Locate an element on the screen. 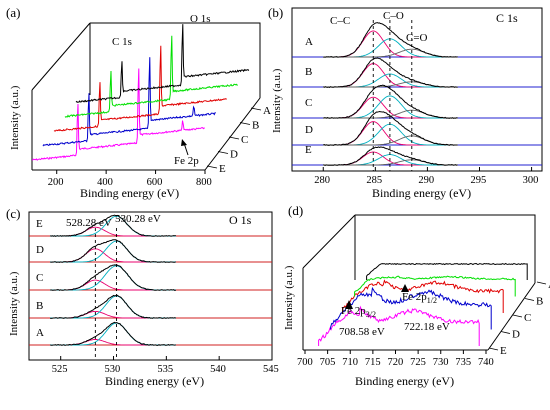  panel-a-xtick-label: 800 is located at coordinates (204, 182).